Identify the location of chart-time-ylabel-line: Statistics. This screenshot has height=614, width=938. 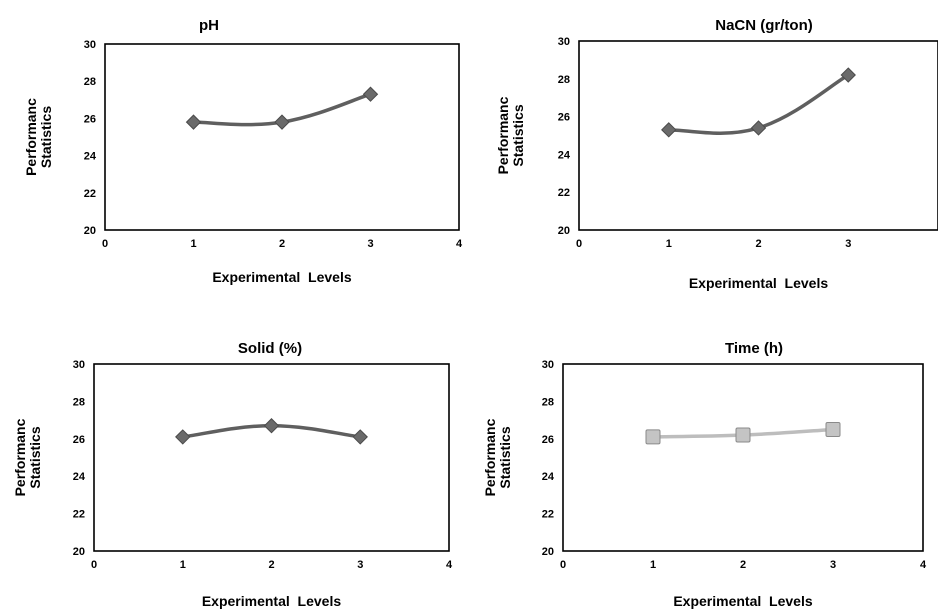
(505, 457).